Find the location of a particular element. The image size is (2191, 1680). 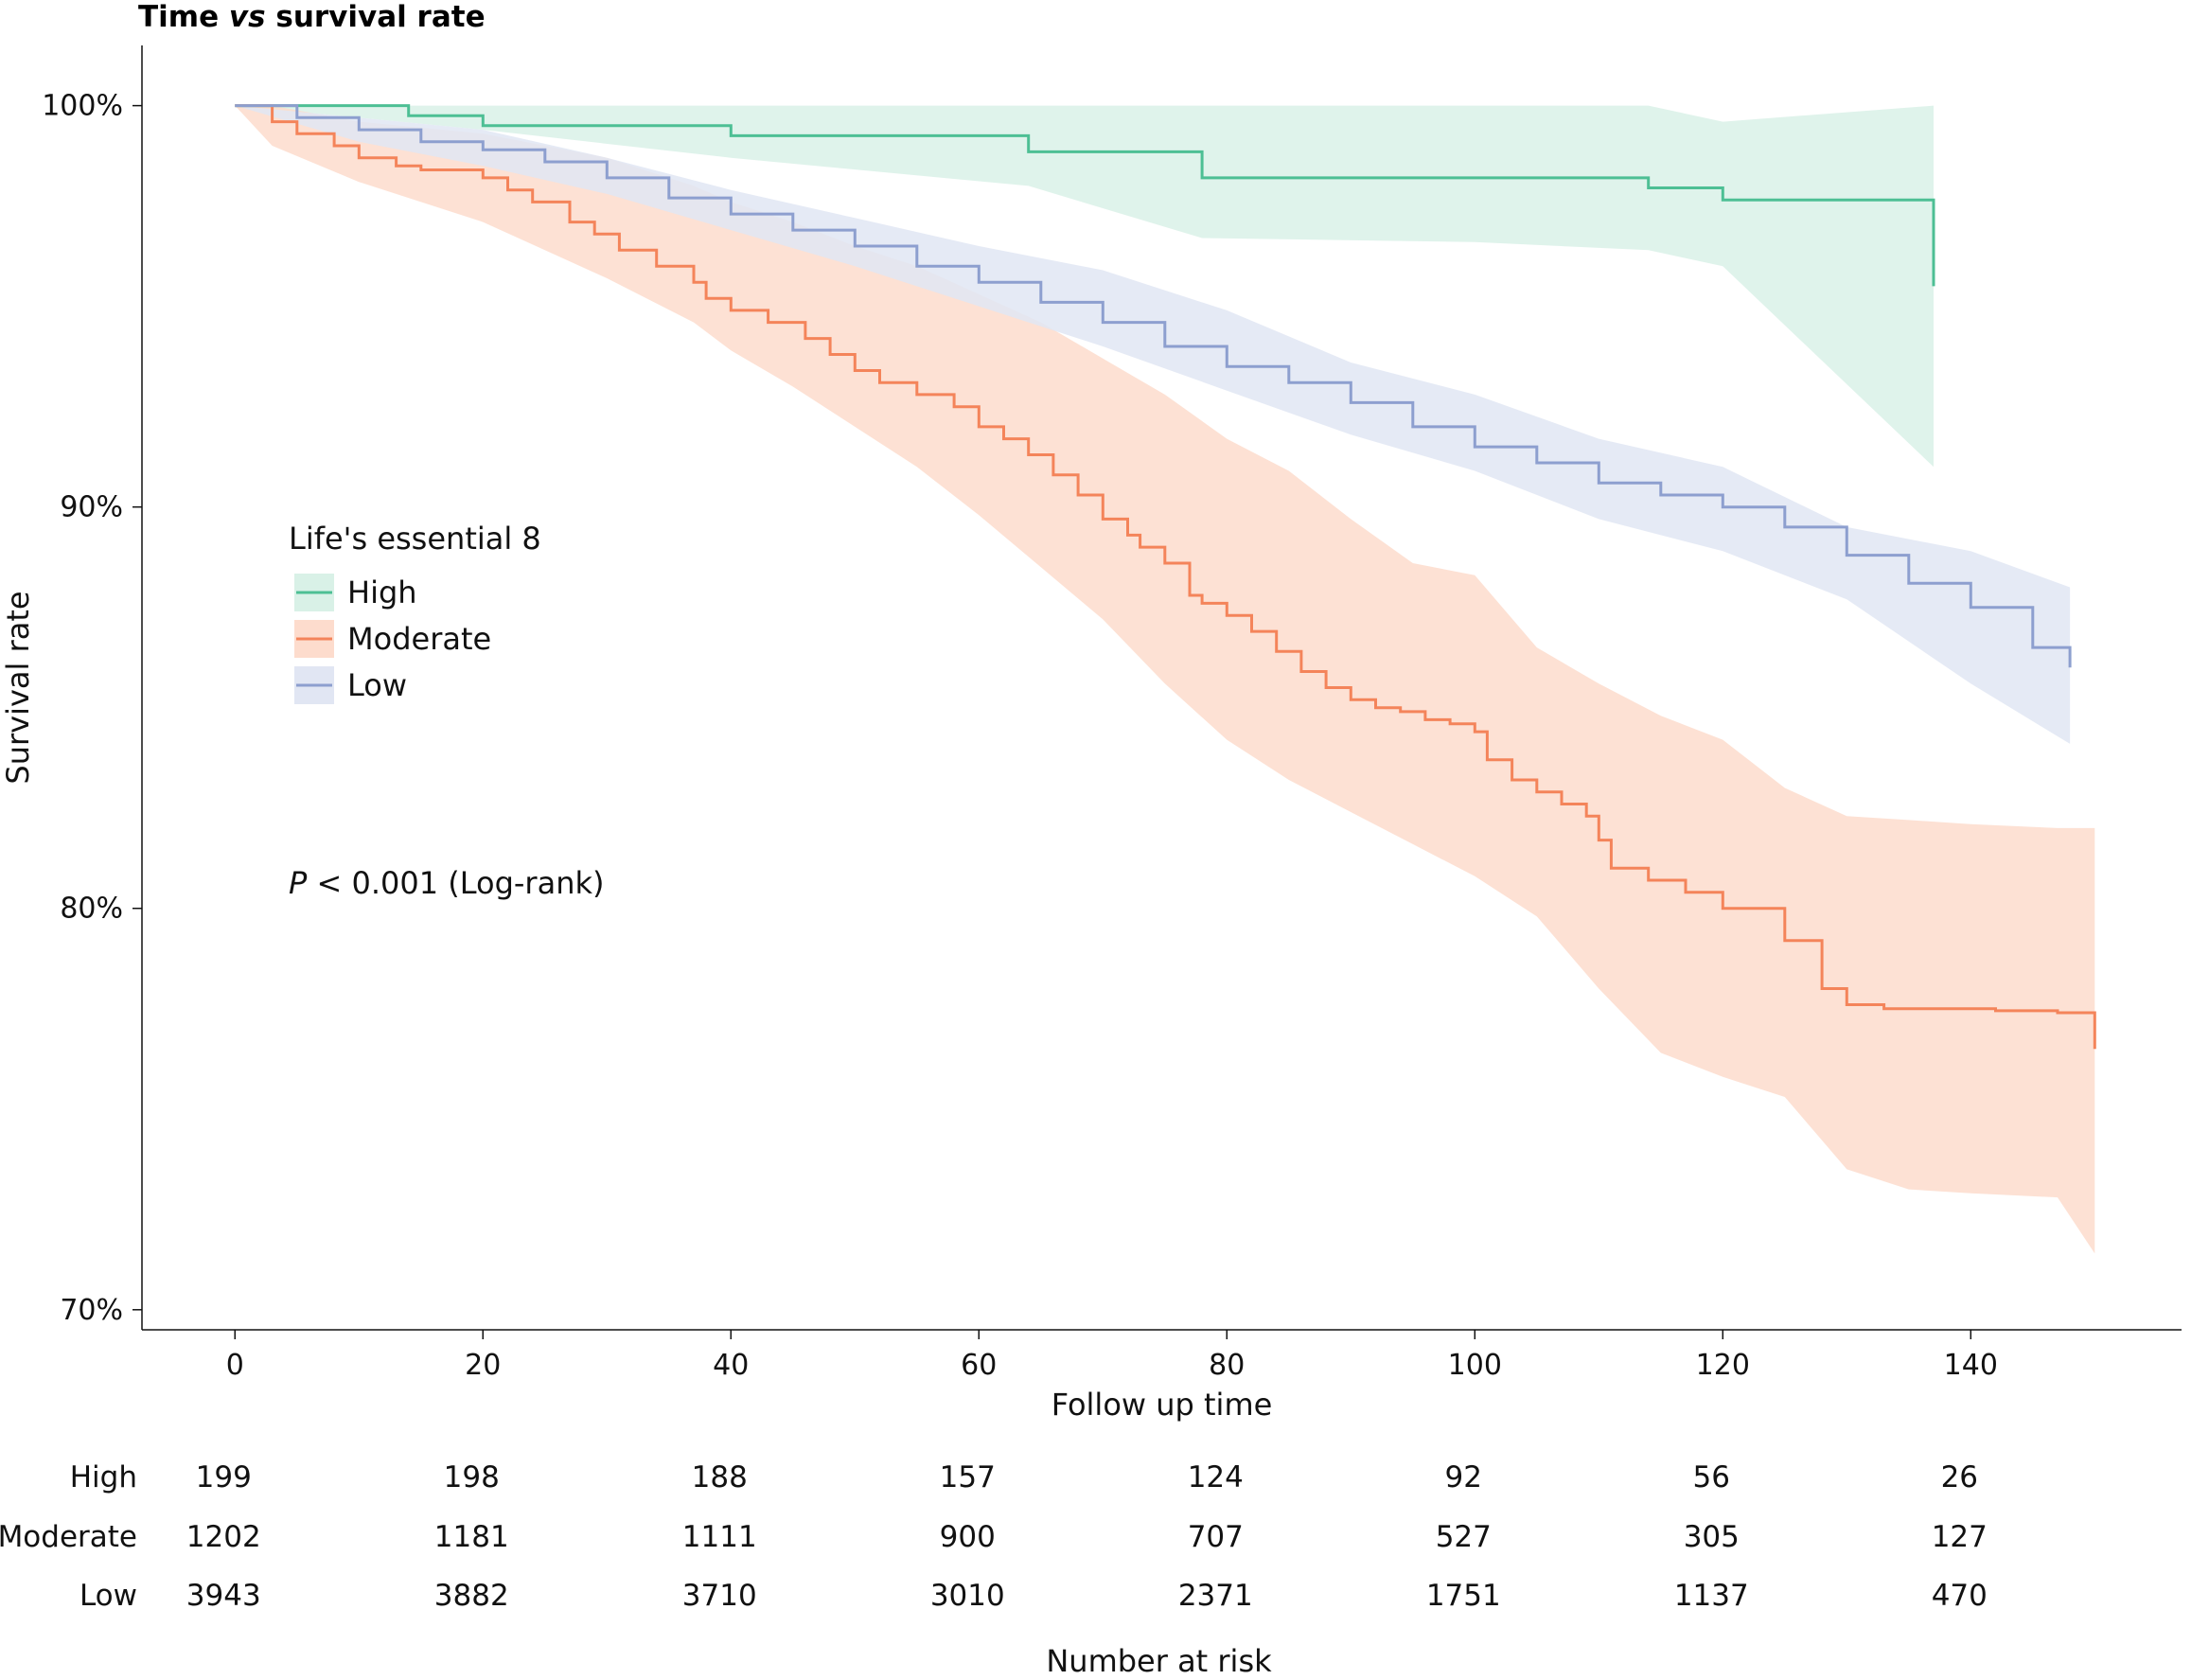

risk-row-label-low: Low is located at coordinates (108, 1596).